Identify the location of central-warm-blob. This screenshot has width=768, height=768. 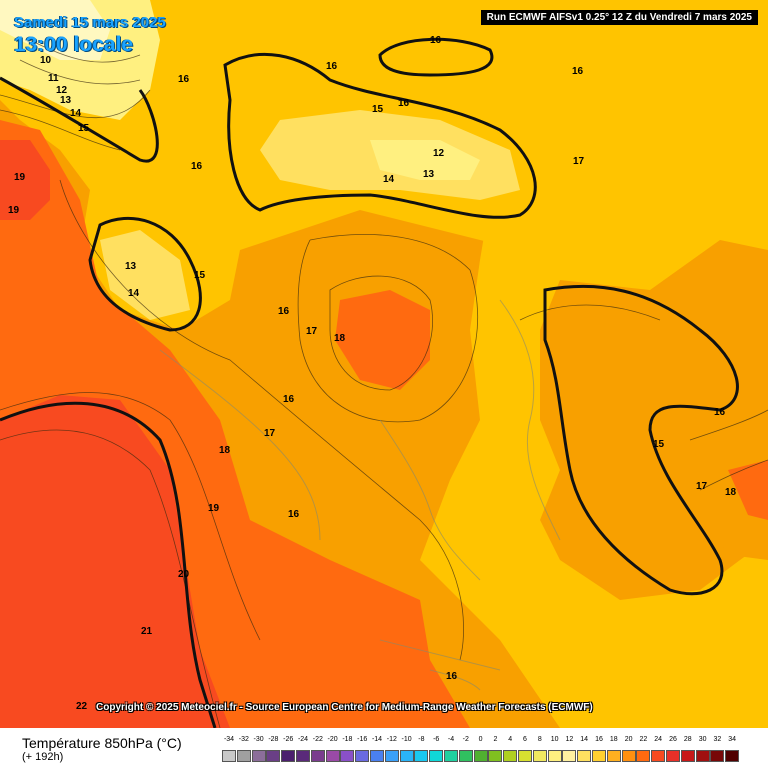
(382, 340).